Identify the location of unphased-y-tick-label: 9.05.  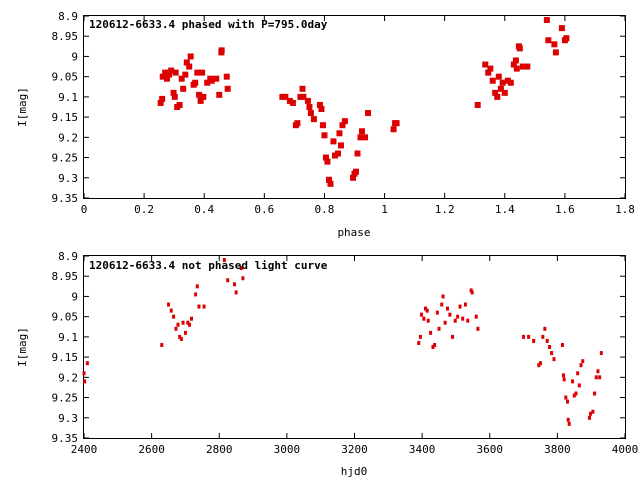
(65, 317).